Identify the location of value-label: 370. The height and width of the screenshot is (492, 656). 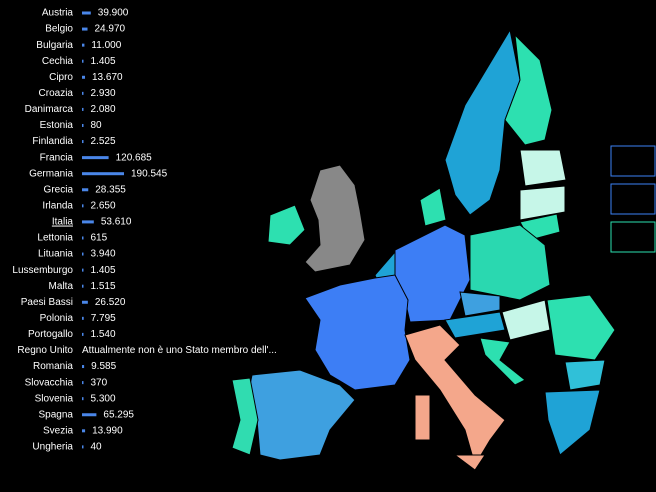
(99, 382).